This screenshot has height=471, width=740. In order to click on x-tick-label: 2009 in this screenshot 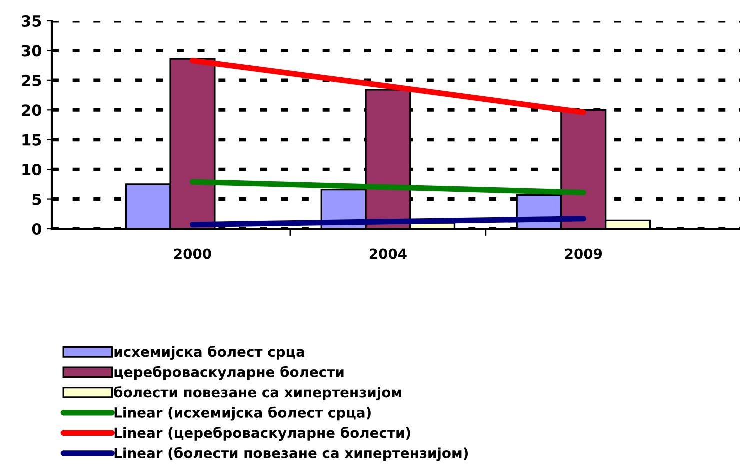, I will do `click(583, 254)`.